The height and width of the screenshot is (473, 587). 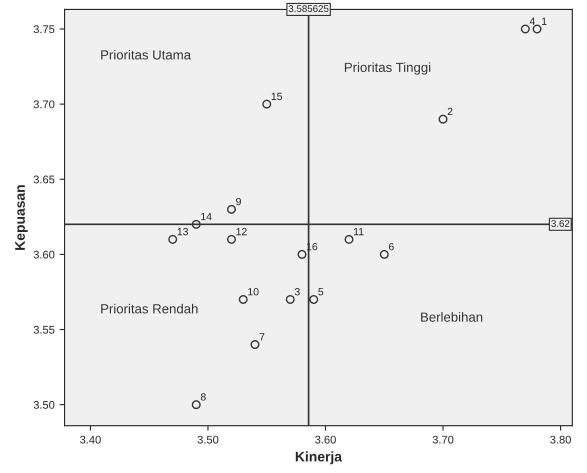 I want to click on annotation: 6, so click(x=391, y=246).